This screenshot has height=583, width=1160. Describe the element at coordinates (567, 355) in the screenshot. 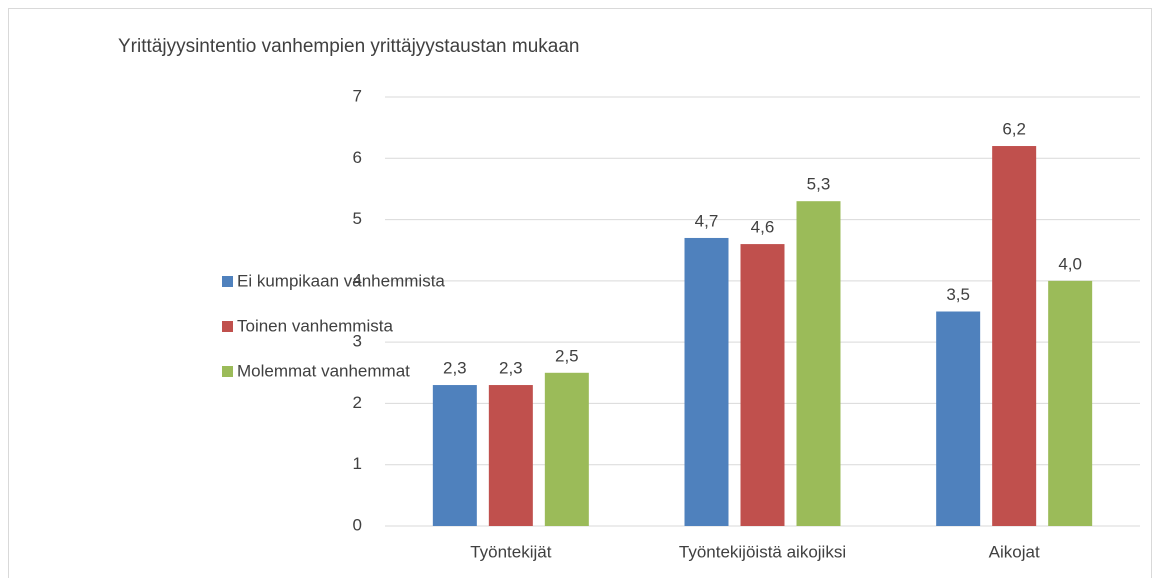

I see `data-label: 2,5` at that location.